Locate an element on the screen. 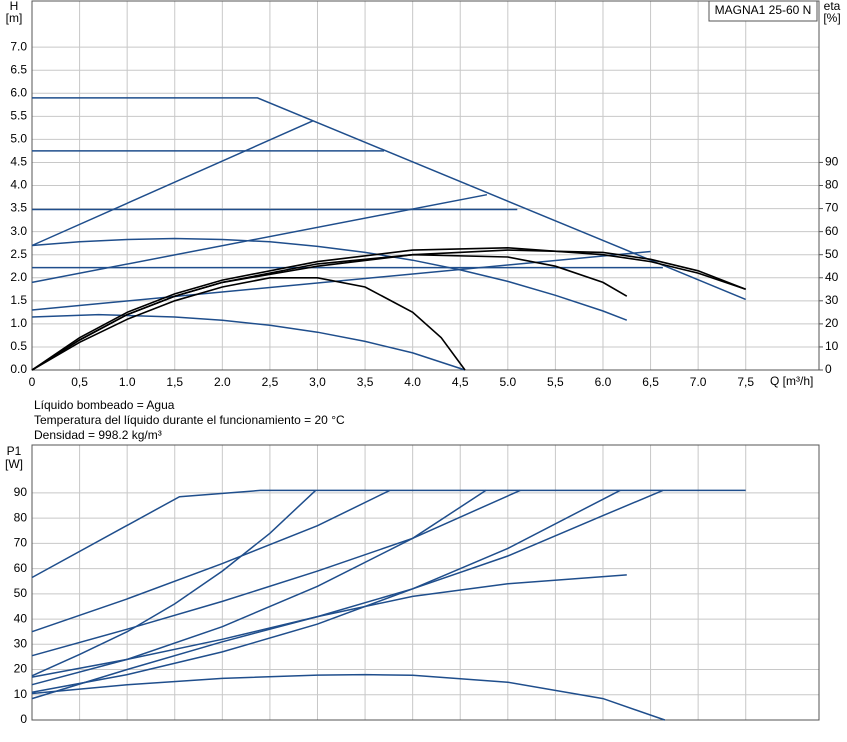  y2-tick-label: 30 is located at coordinates (832, 300).